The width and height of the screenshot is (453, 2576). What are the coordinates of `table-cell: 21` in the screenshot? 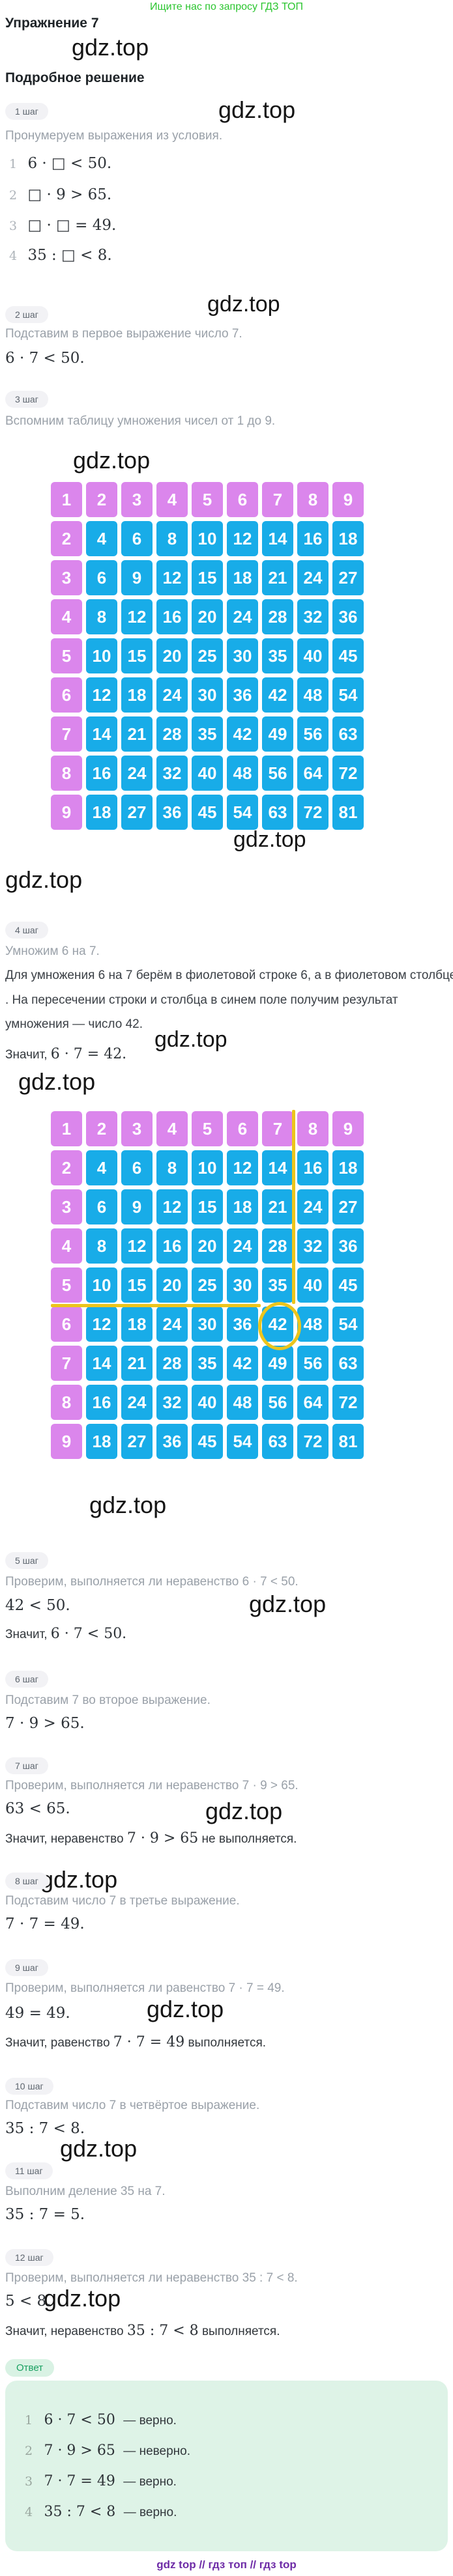 It's located at (277, 1206).